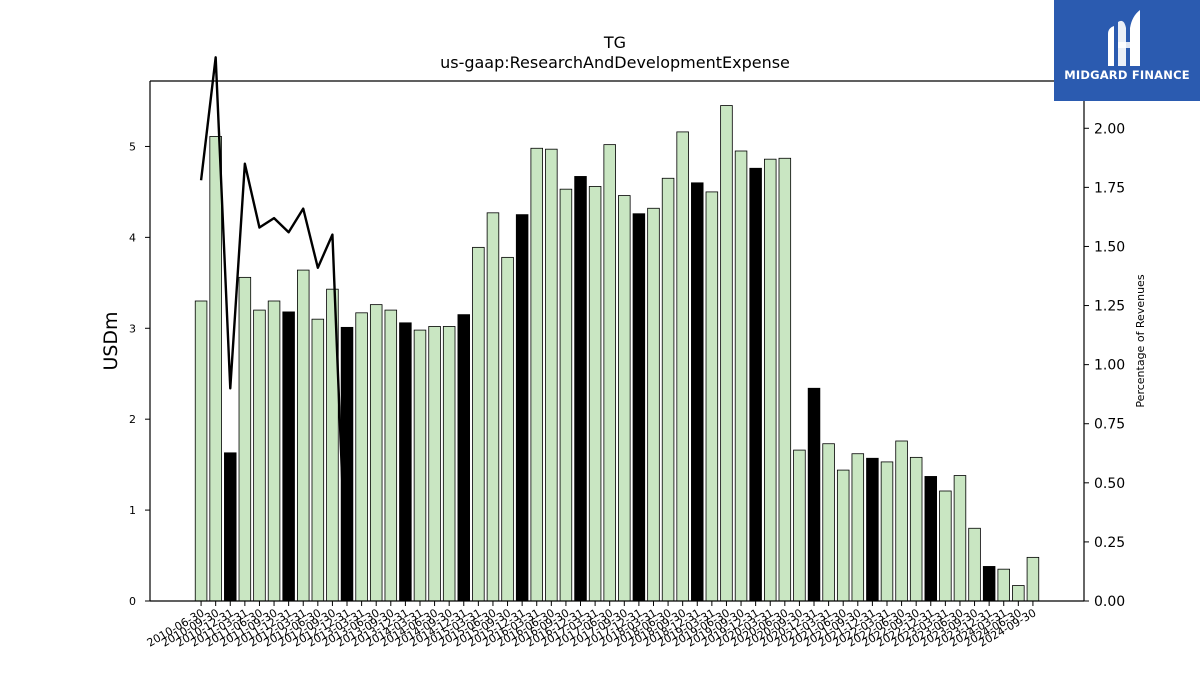  I want to click on line-group, so click(274, 329).